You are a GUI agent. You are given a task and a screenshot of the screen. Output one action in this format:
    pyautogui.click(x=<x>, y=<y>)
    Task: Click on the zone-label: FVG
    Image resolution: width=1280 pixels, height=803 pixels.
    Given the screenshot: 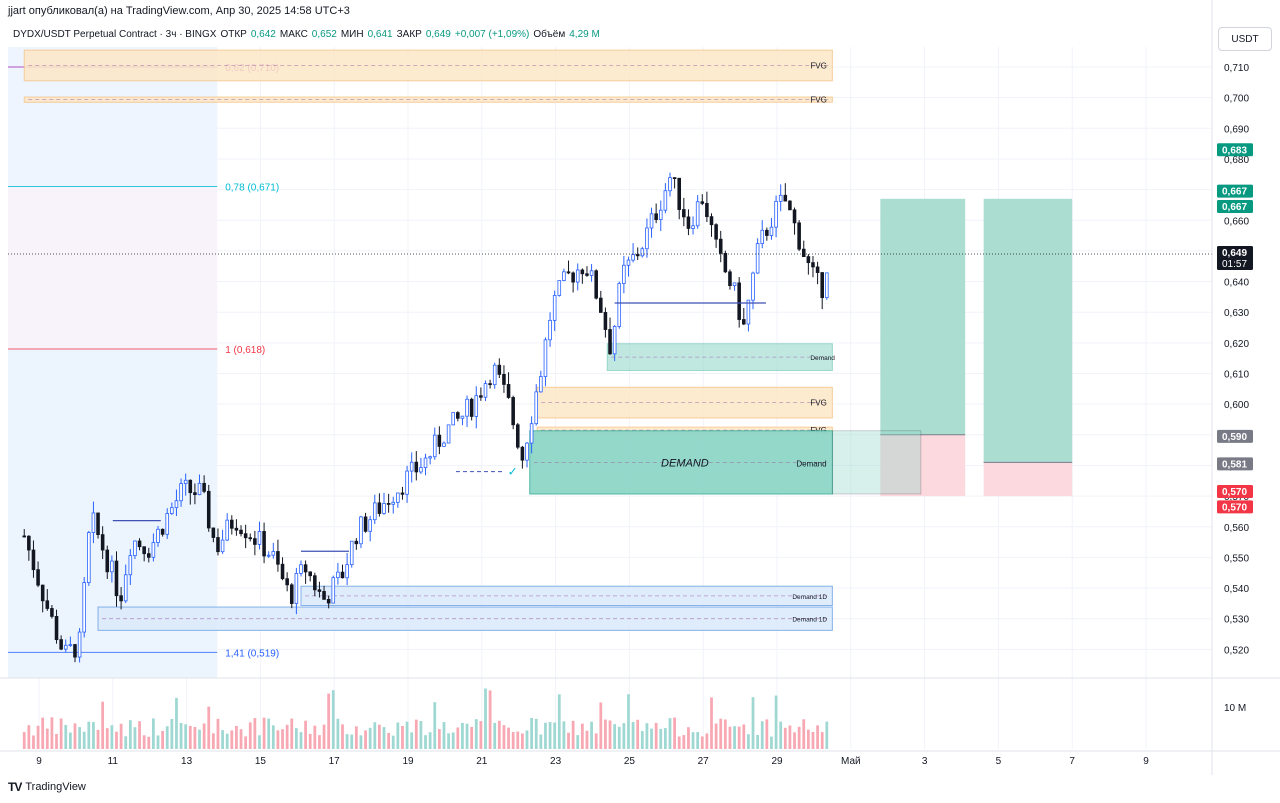 What is the action you would take?
    pyautogui.click(x=818, y=100)
    